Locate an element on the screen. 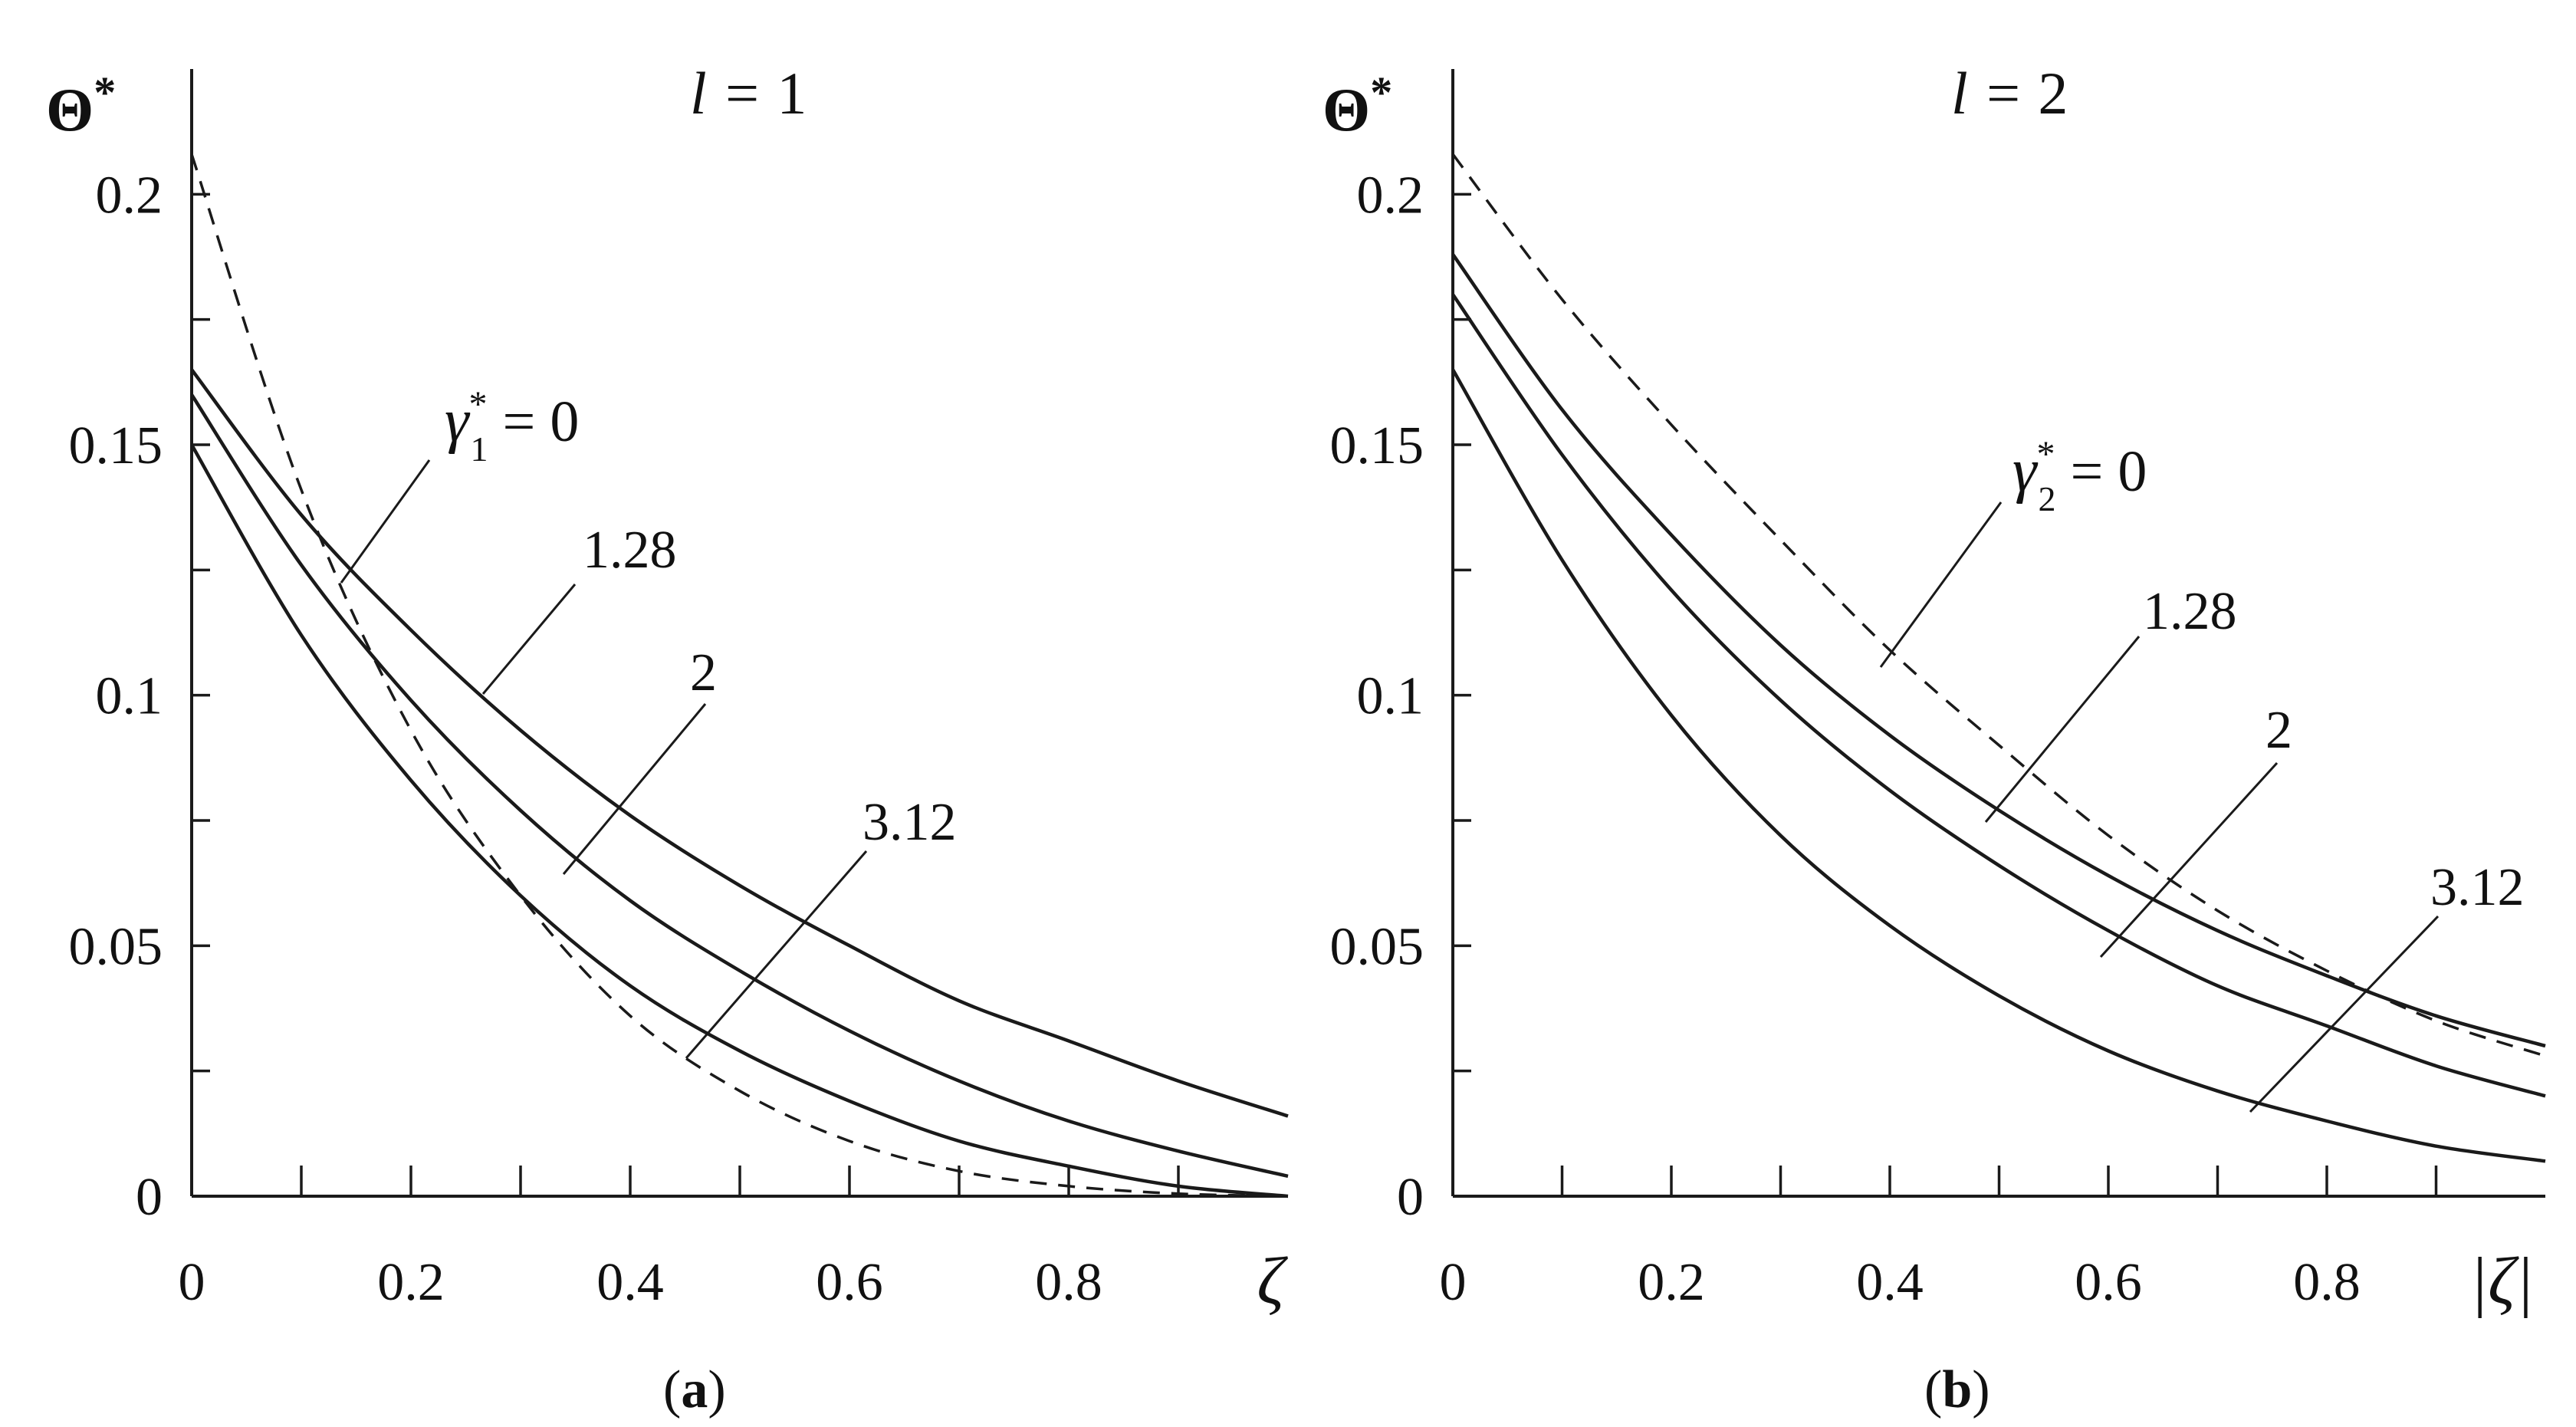  series-label-0: γ* 2 = 0 is located at coordinates (2080, 476).